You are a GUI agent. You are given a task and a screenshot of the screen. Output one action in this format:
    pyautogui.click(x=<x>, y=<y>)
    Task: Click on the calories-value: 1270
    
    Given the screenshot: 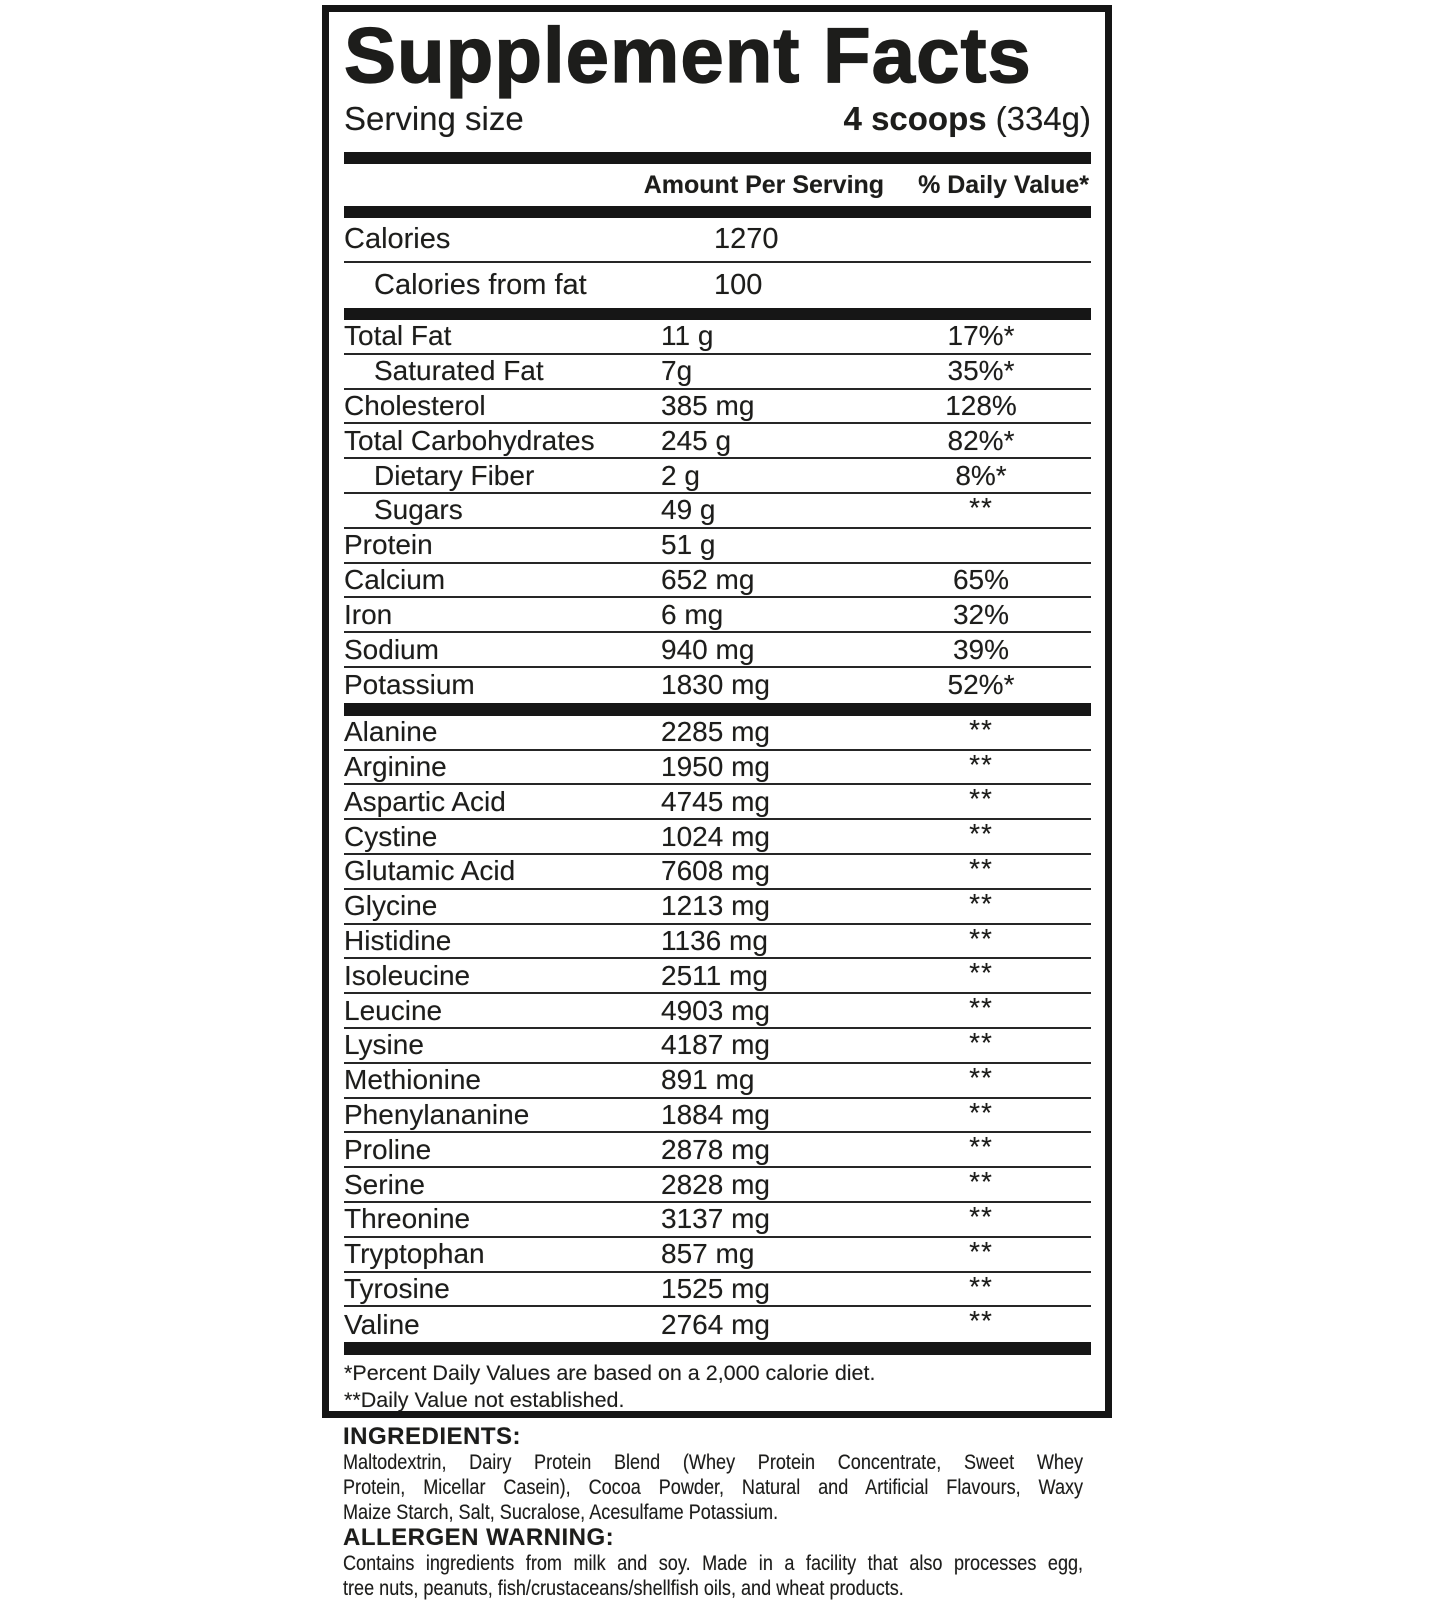 What is the action you would take?
    pyautogui.click(x=746, y=239)
    